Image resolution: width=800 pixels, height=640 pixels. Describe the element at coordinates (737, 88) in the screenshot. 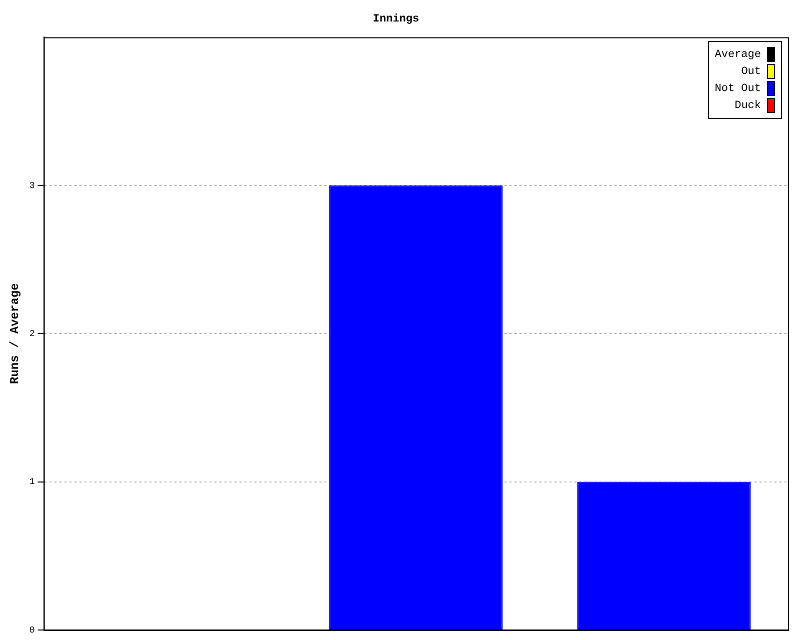

I see `legend-label: Not Out` at that location.